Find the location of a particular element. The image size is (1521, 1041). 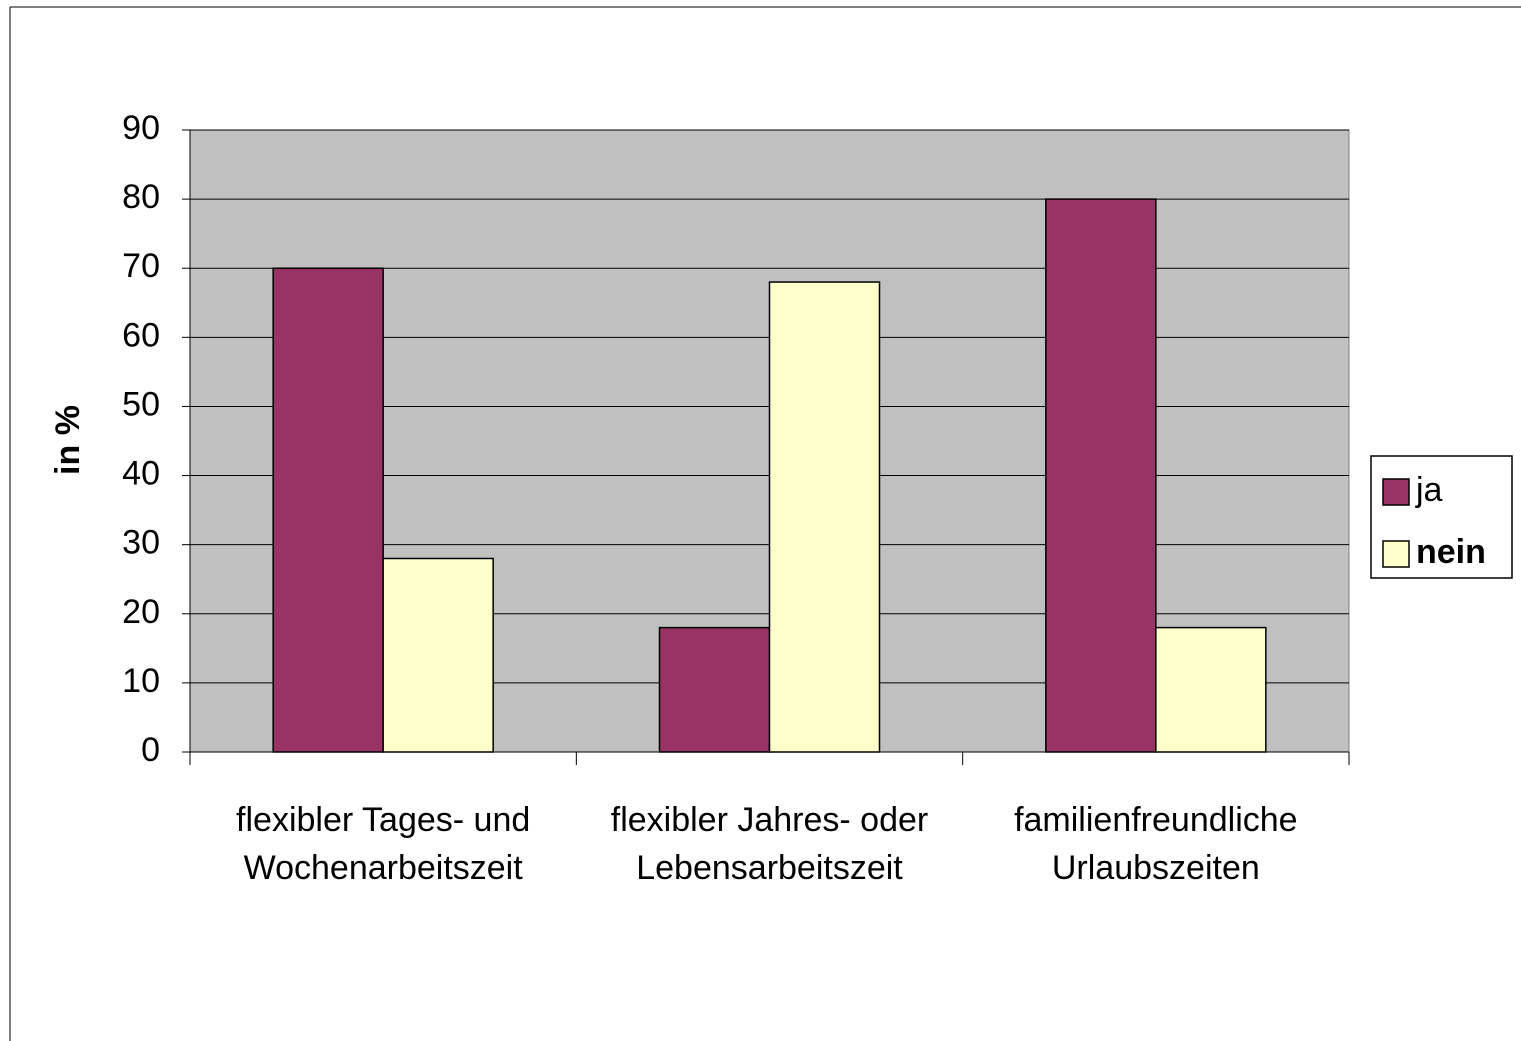

legend-label: nein is located at coordinates (1451, 552).